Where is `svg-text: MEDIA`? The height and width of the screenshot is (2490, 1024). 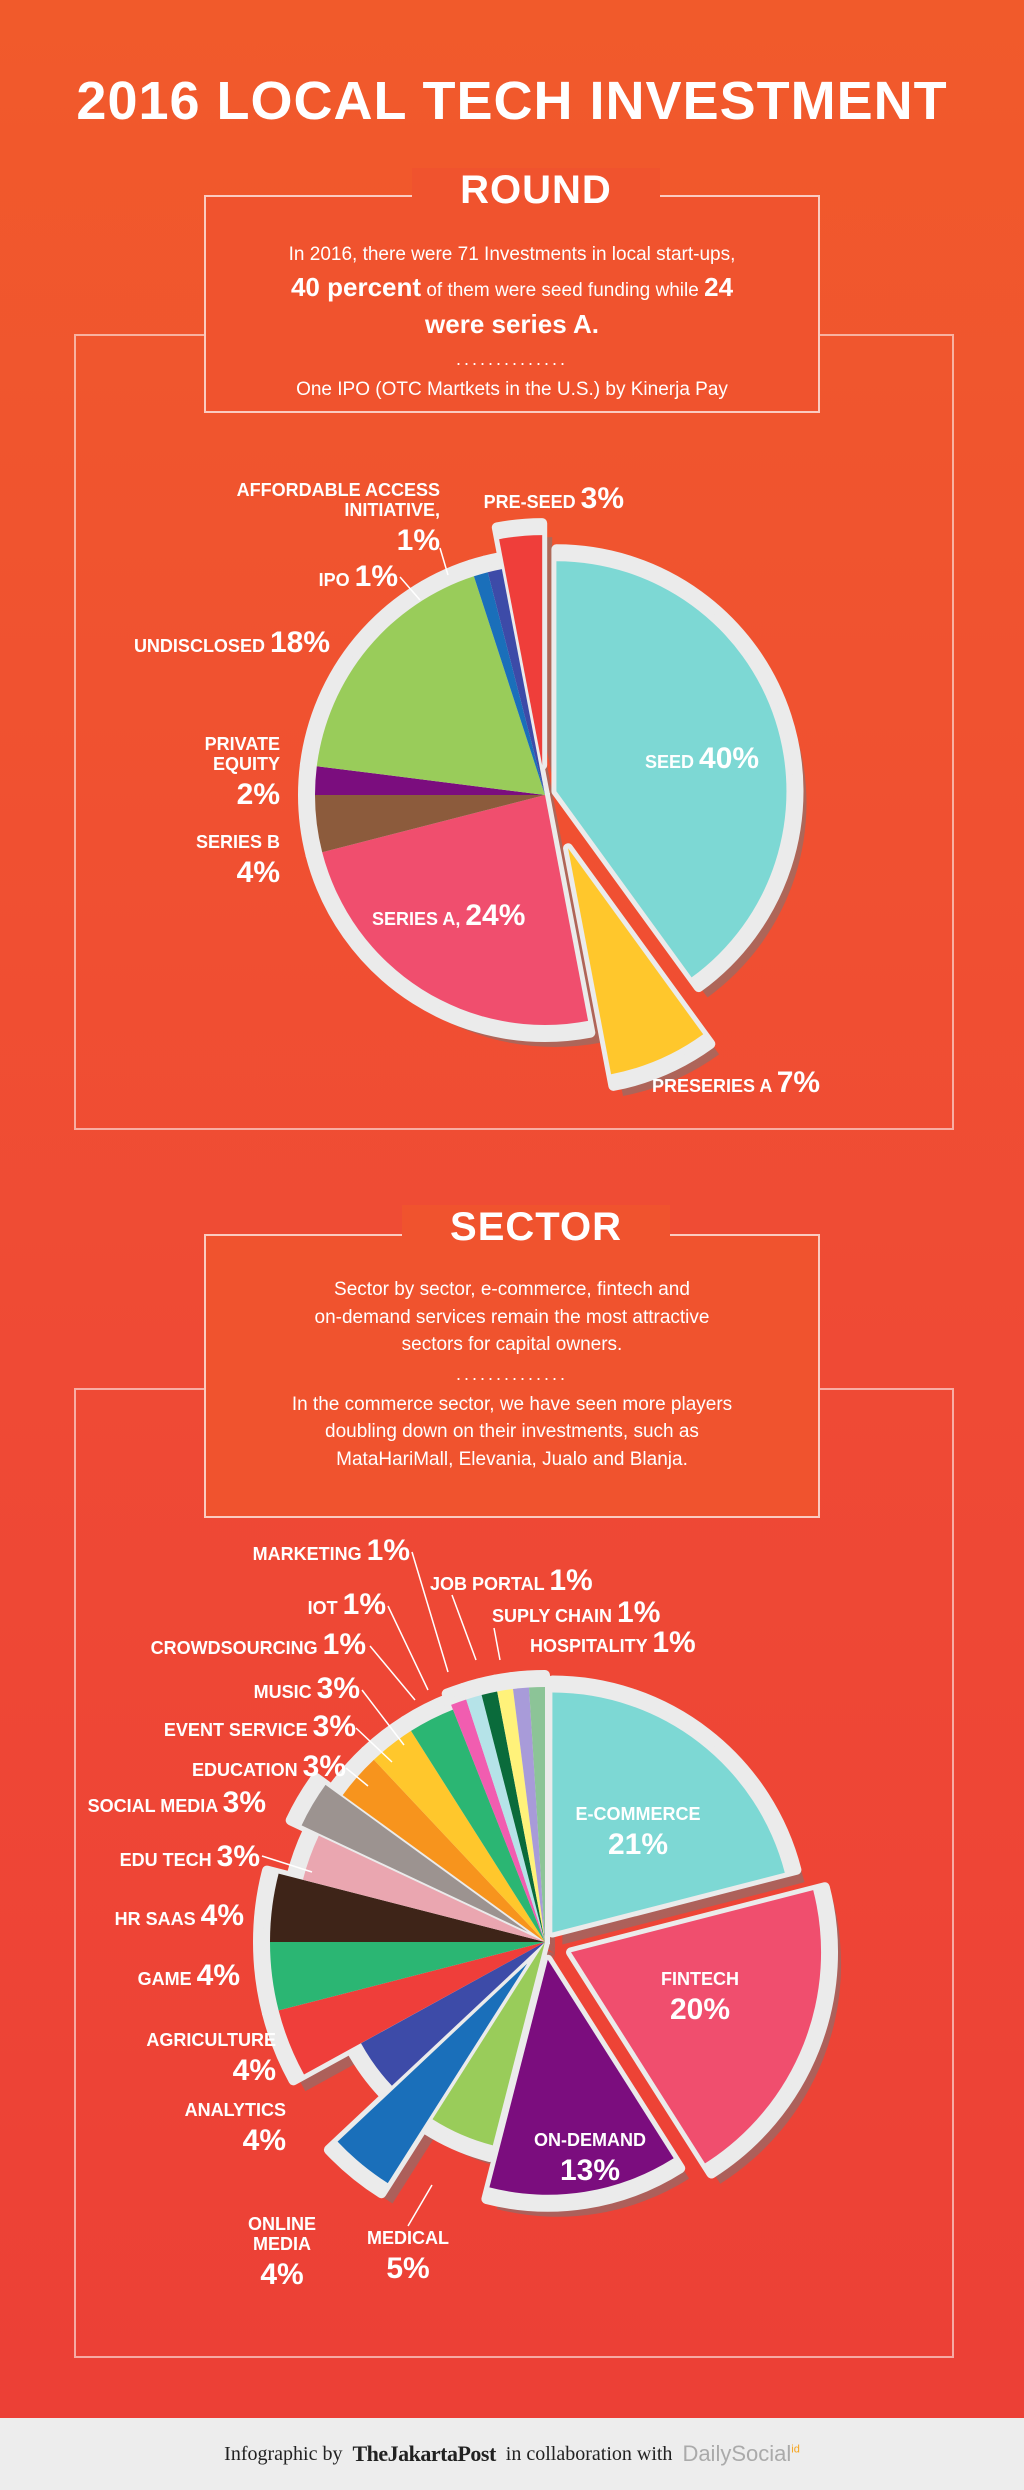 svg-text: MEDIA is located at coordinates (282, 2244).